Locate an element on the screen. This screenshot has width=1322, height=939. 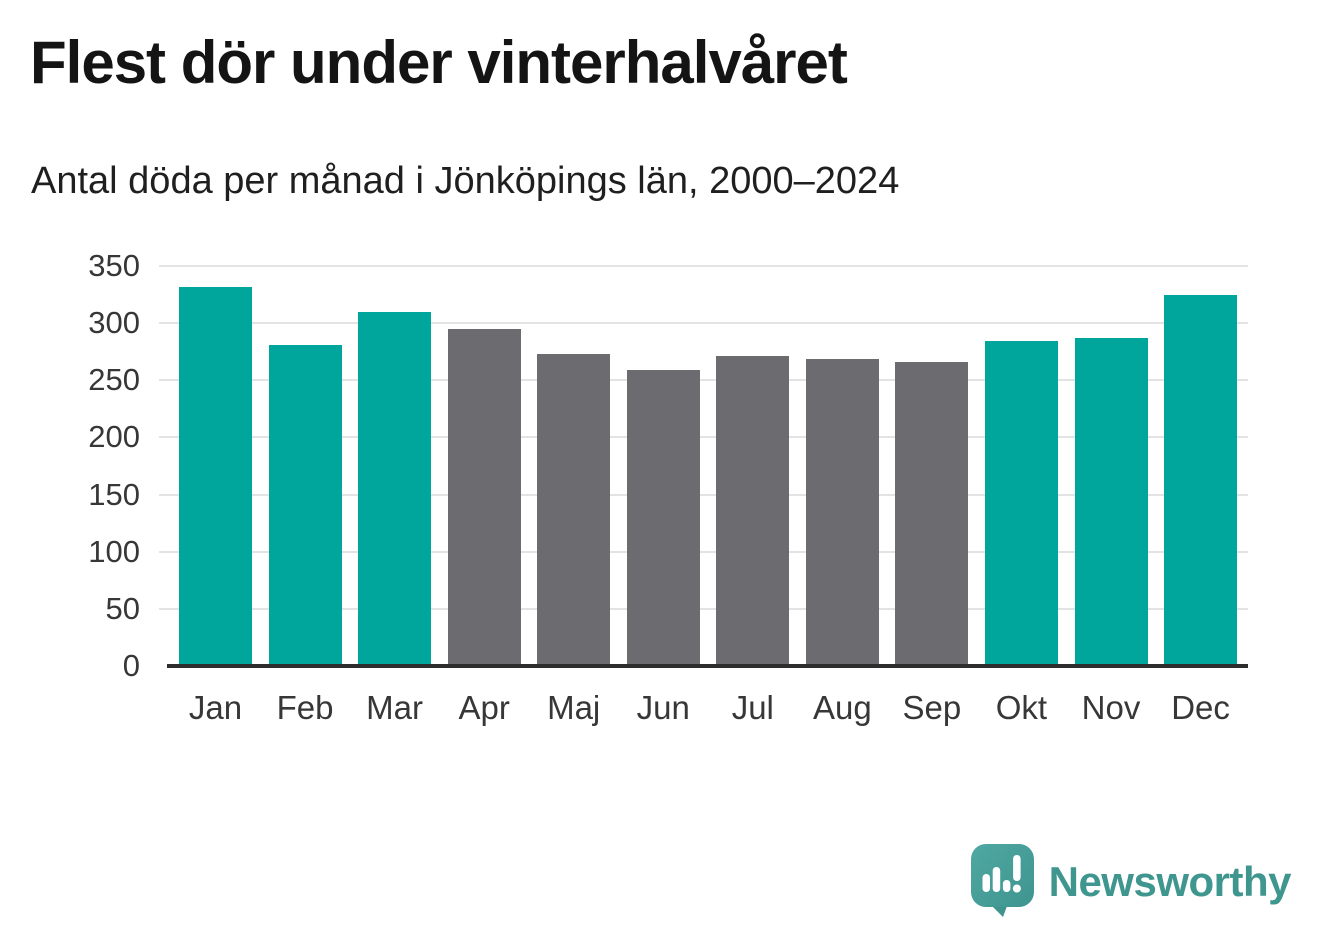
y-tick-label-350: 350 is located at coordinates (114, 265).